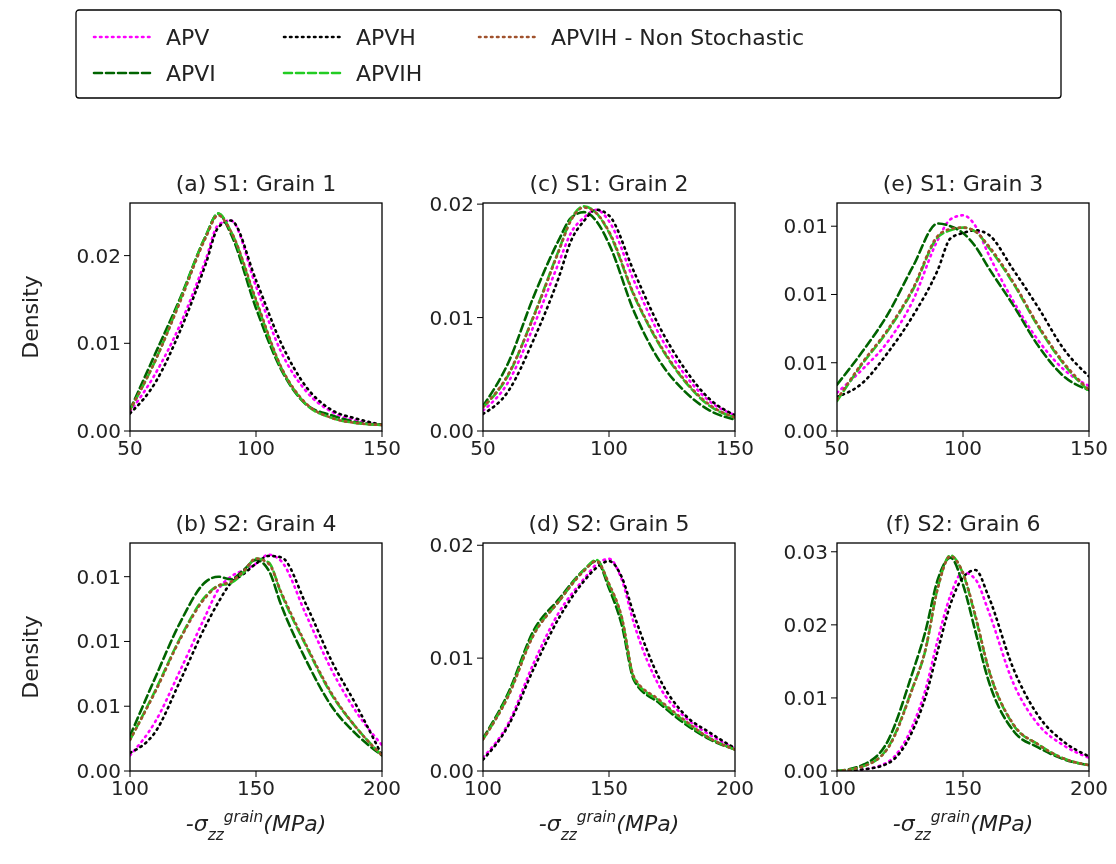  I want to click on legend-label: APVIH - Non Stochastic, so click(678, 37).